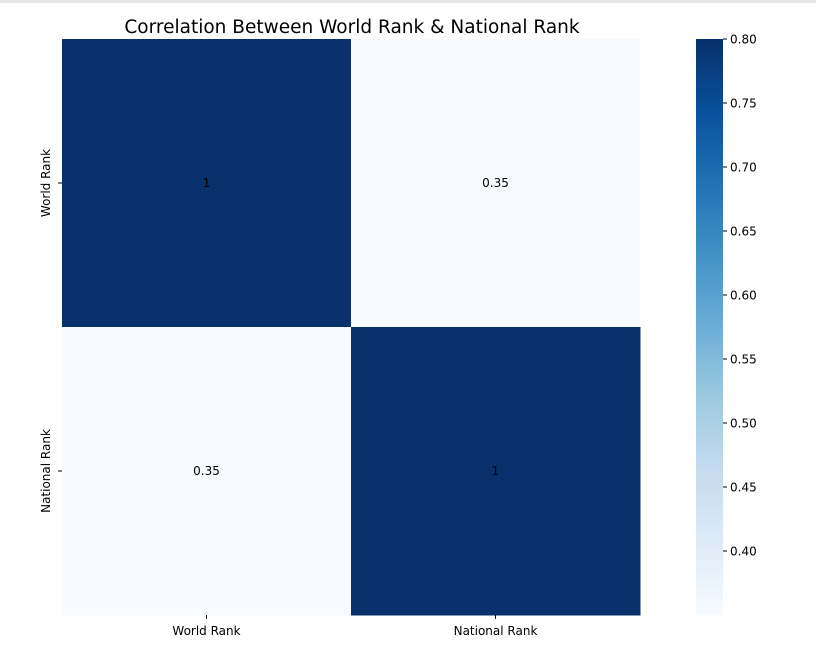 This screenshot has width=816, height=653. Describe the element at coordinates (743, 104) in the screenshot. I see `colorbar-tick-label: 0.75` at that location.